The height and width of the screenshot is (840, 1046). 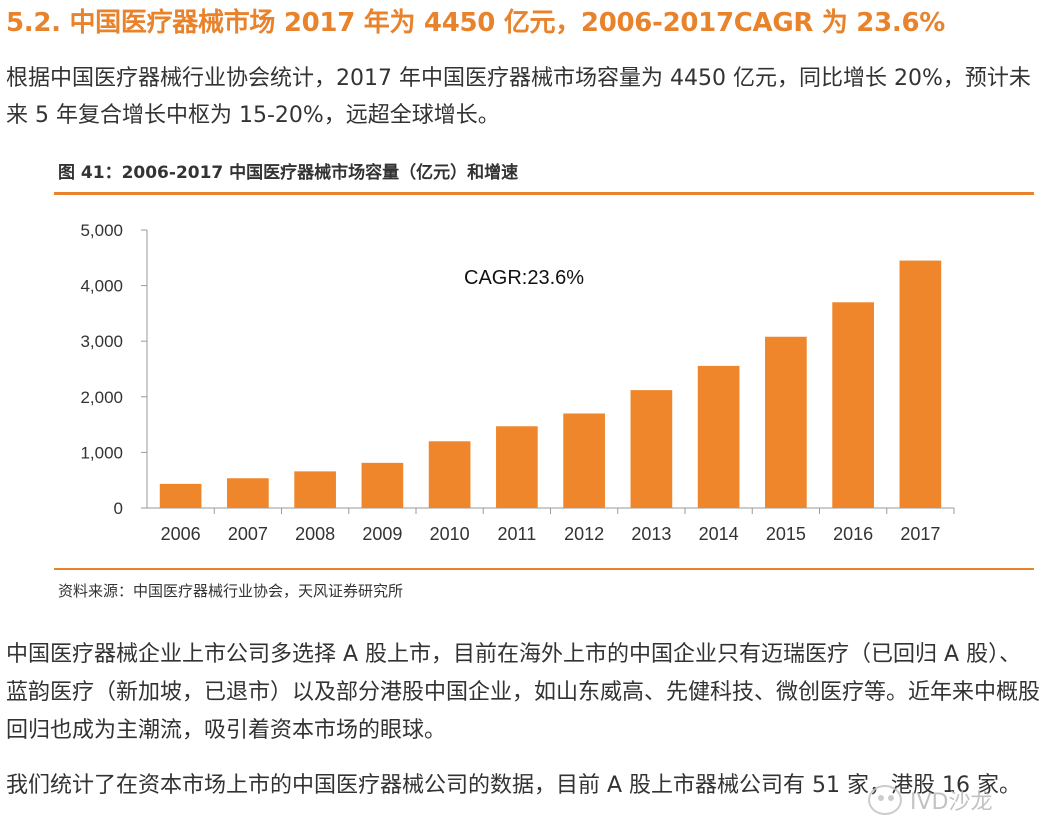 I want to click on x-tick-label: 2014, so click(x=719, y=534).